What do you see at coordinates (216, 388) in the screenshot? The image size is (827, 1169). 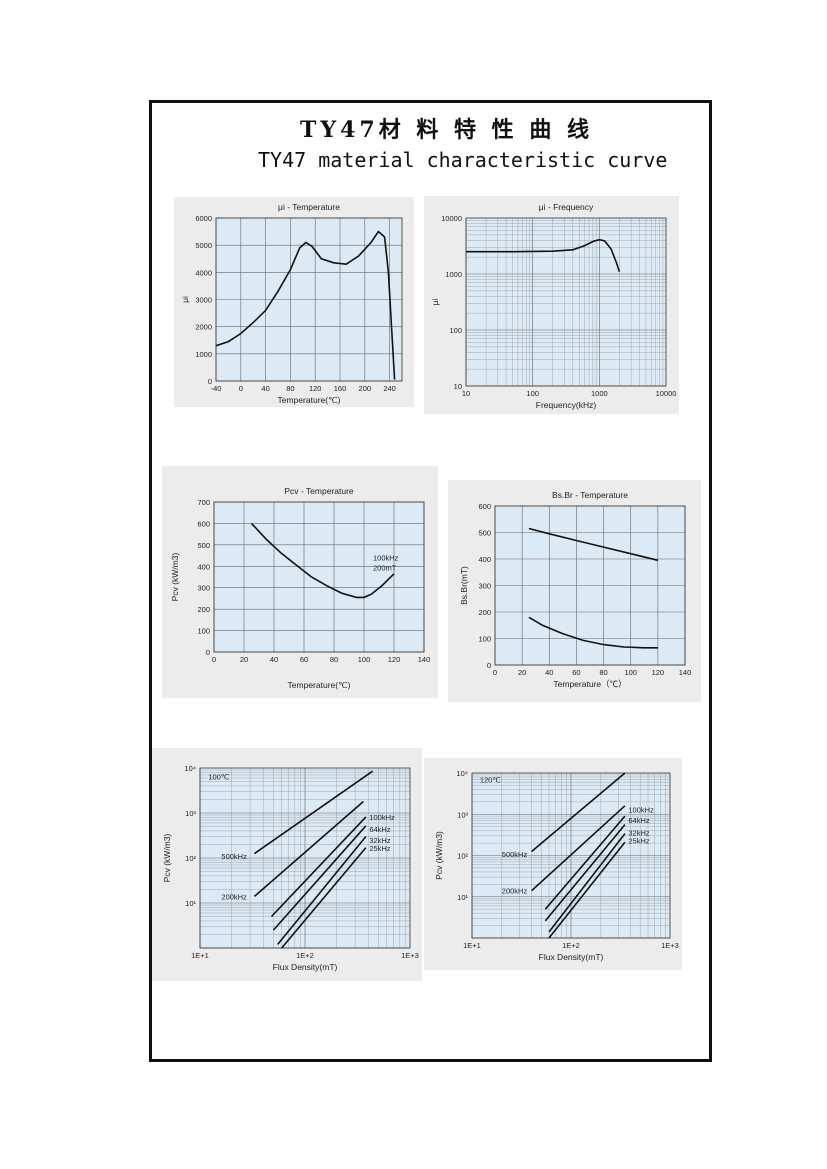 I see `x-tick-label: -40` at bounding box center [216, 388].